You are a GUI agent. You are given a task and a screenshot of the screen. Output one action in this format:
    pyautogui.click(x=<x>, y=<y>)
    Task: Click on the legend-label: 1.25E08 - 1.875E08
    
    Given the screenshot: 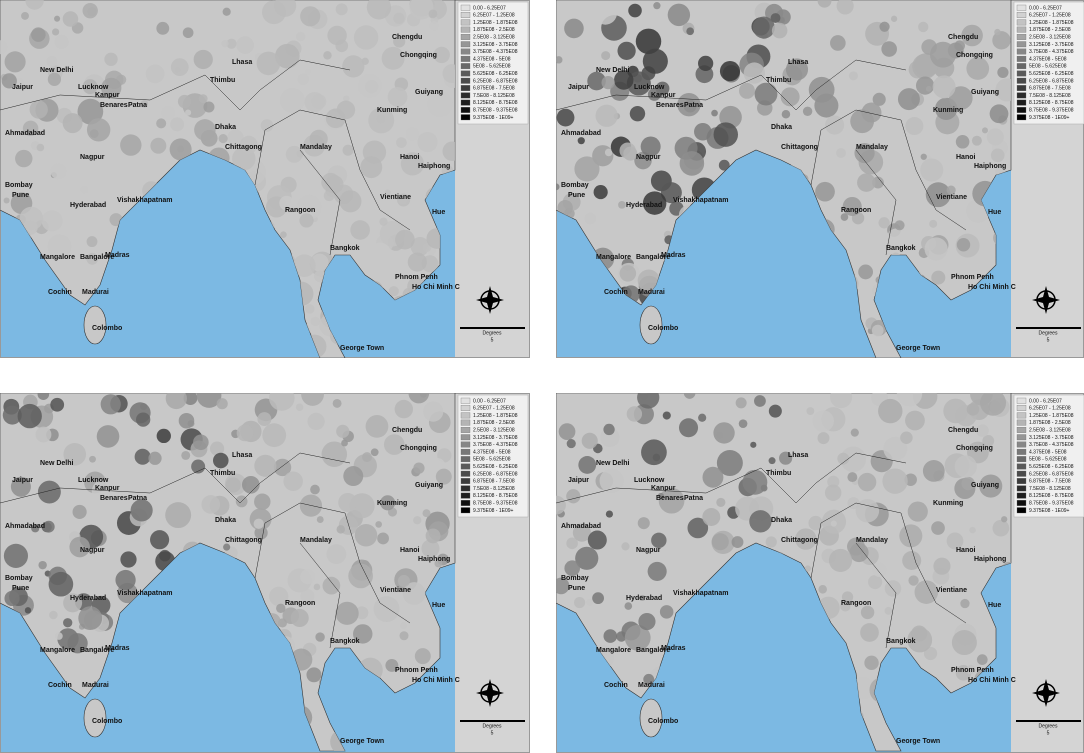 What is the action you would take?
    pyautogui.click(x=495, y=416)
    